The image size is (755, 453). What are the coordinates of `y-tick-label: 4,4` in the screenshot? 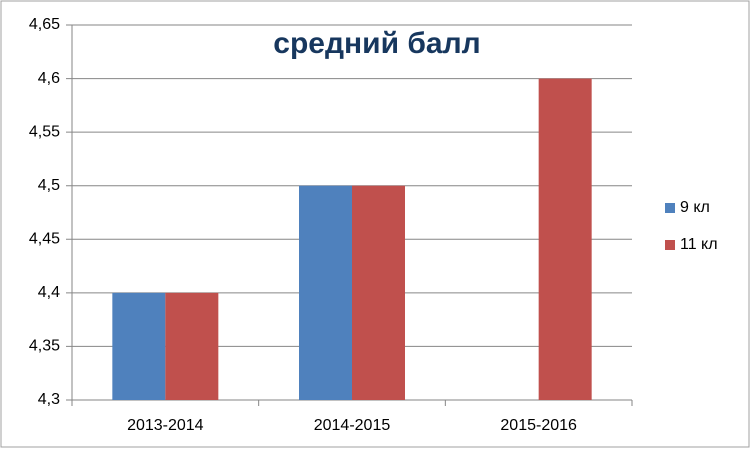 It's located at (49, 292).